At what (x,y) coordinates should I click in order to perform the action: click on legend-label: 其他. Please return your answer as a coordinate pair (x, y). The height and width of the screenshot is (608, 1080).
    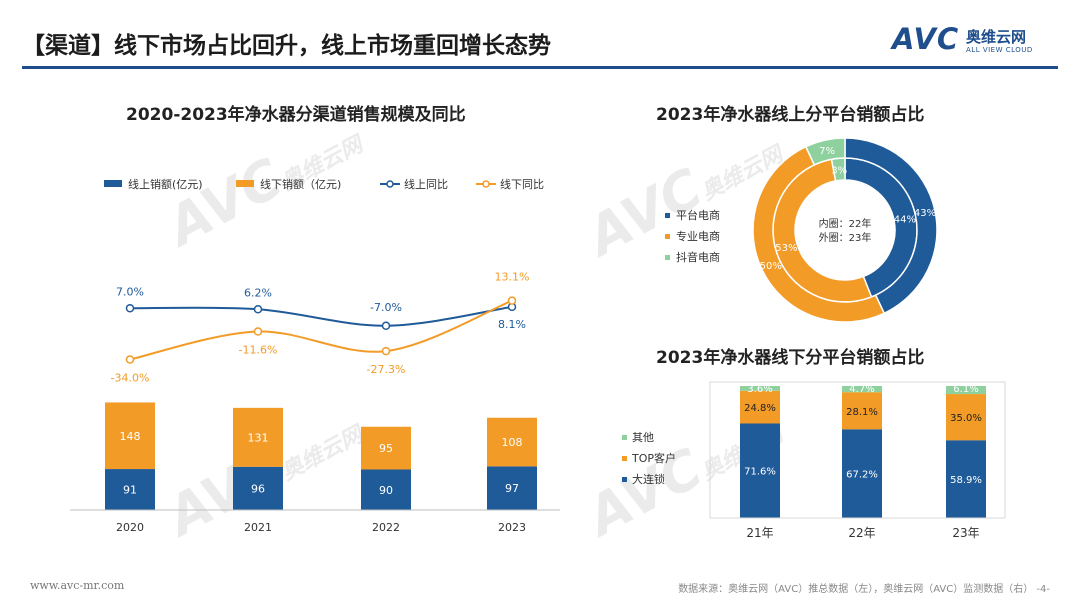
    Looking at the image, I should click on (643, 437).